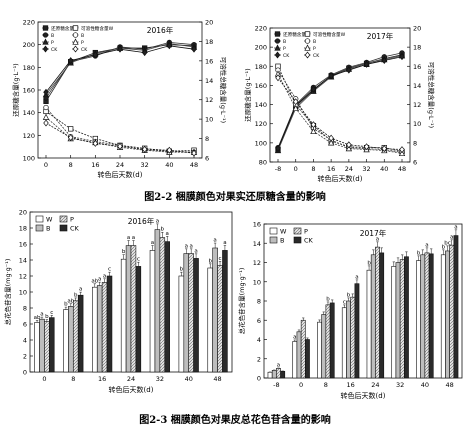 The width and height of the screenshot is (470, 438). What do you see at coordinates (329, 34) in the screenshot?
I see `legend-label: 可溶性糖含量W` at bounding box center [329, 34].